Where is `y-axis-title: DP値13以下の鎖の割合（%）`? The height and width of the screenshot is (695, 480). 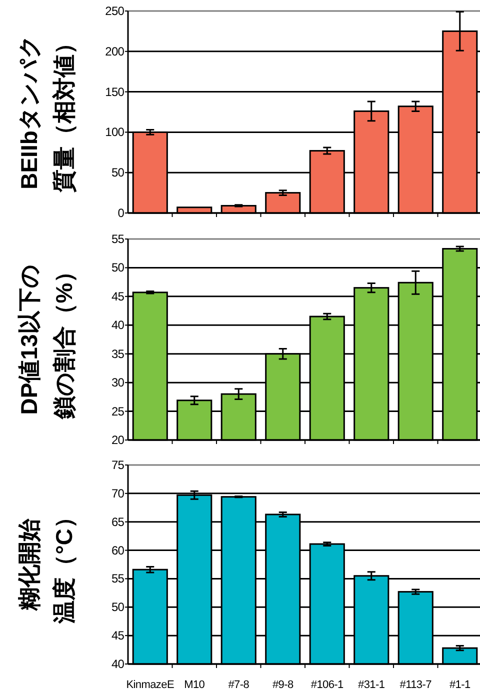
y-axis-title: DP値13以下の鎖の割合（%） is located at coordinates (46, 340).